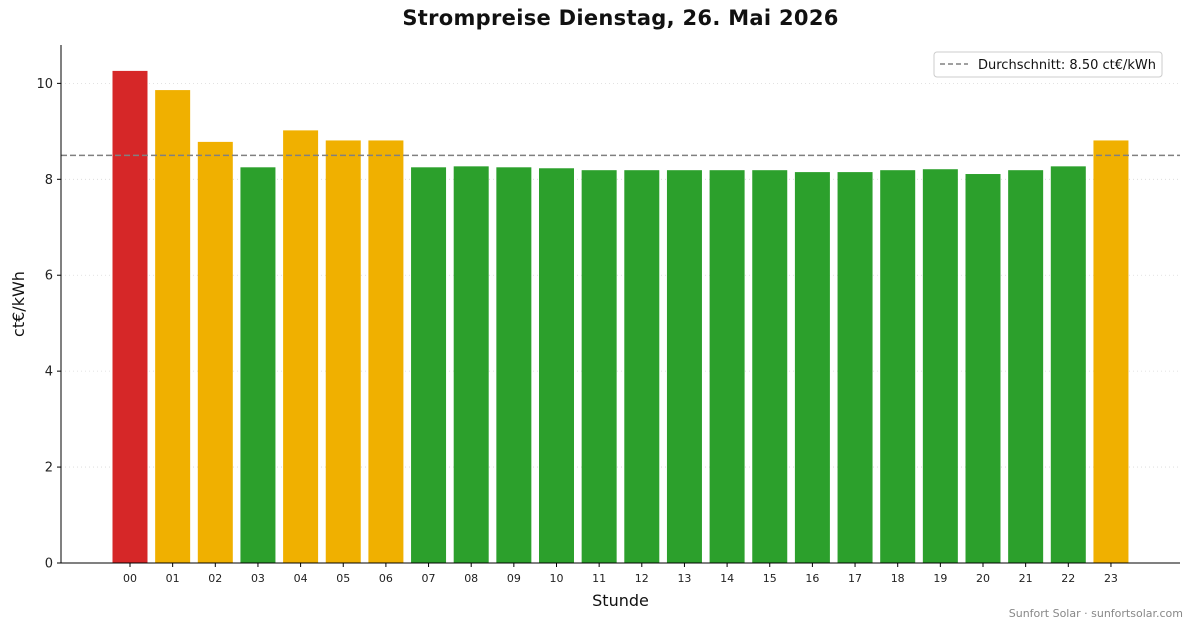 The image size is (1193, 628). Describe the element at coordinates (49, 180) in the screenshot. I see `y-tick-label: 8` at that location.